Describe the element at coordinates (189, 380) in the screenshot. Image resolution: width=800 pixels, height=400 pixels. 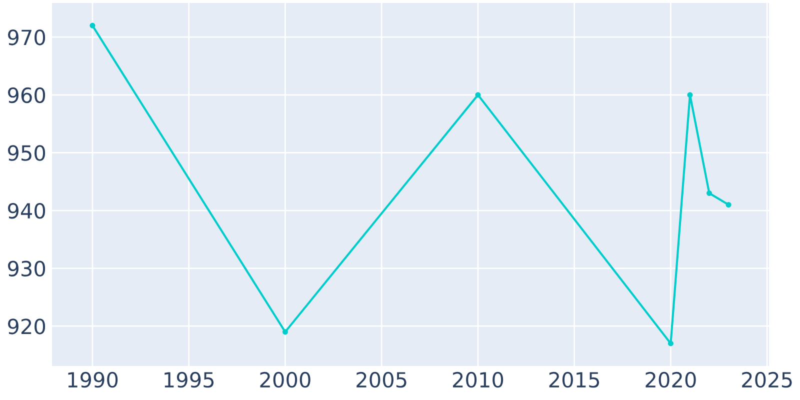
I see `x-tick-label: 1995` at that location.